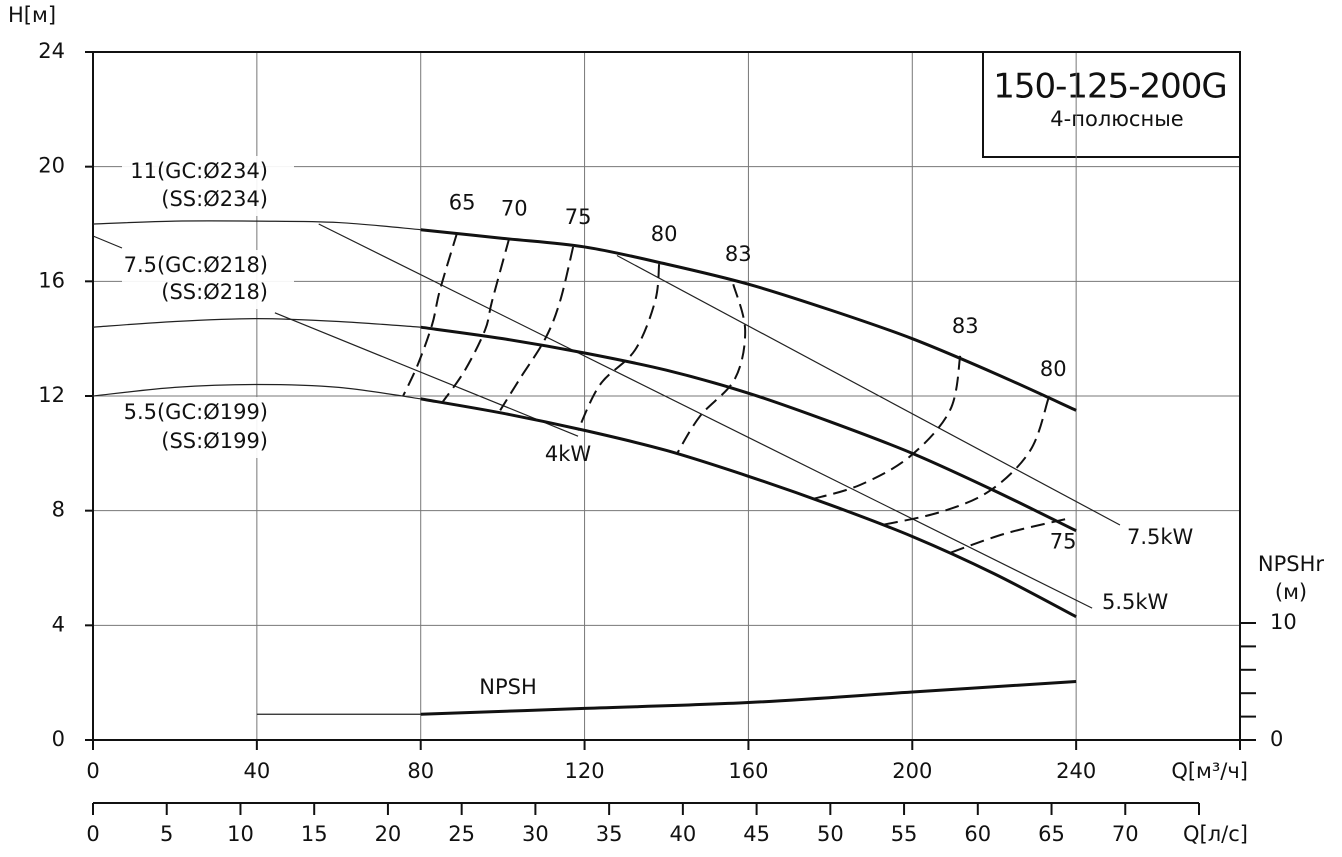 The height and width of the screenshot is (857, 1342). Describe the element at coordinates (1160, 537) in the screenshot. I see `power-label: 7.5kW` at that location.